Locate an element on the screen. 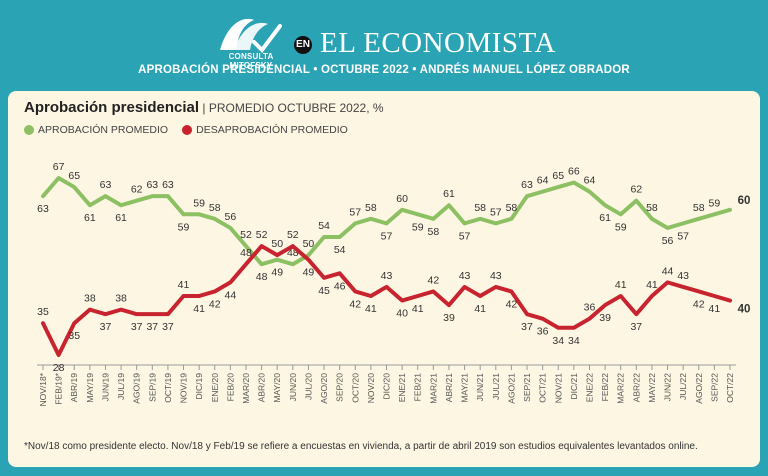 The height and width of the screenshot is (476, 768). x-tick-label: DIC/21 is located at coordinates (574, 386).